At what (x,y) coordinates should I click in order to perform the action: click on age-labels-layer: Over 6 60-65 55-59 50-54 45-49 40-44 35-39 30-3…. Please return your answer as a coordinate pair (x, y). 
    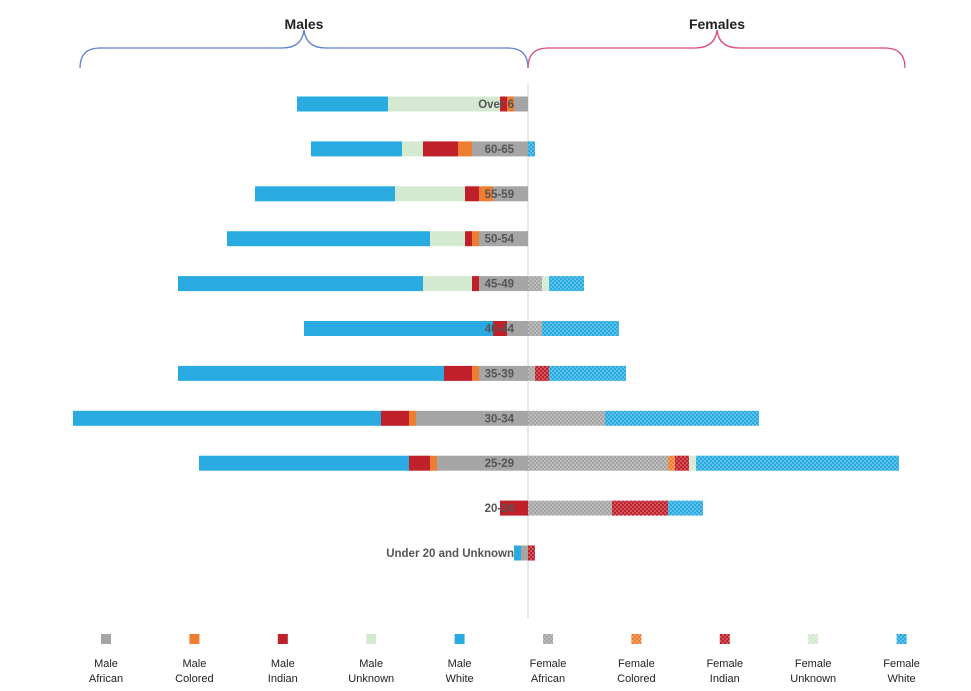
    Looking at the image, I should click on (450, 329).